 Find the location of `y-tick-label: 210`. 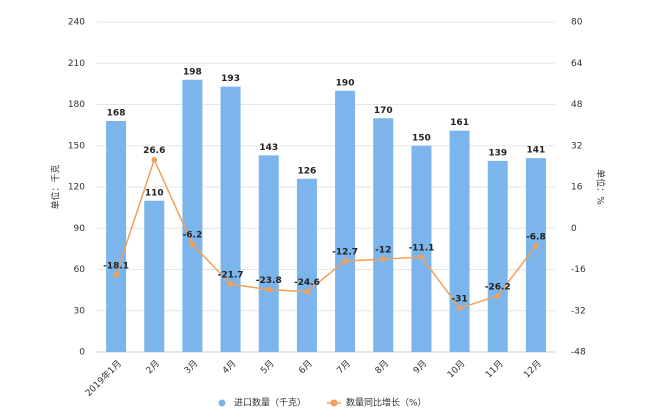

y-tick-label: 210 is located at coordinates (76, 64).